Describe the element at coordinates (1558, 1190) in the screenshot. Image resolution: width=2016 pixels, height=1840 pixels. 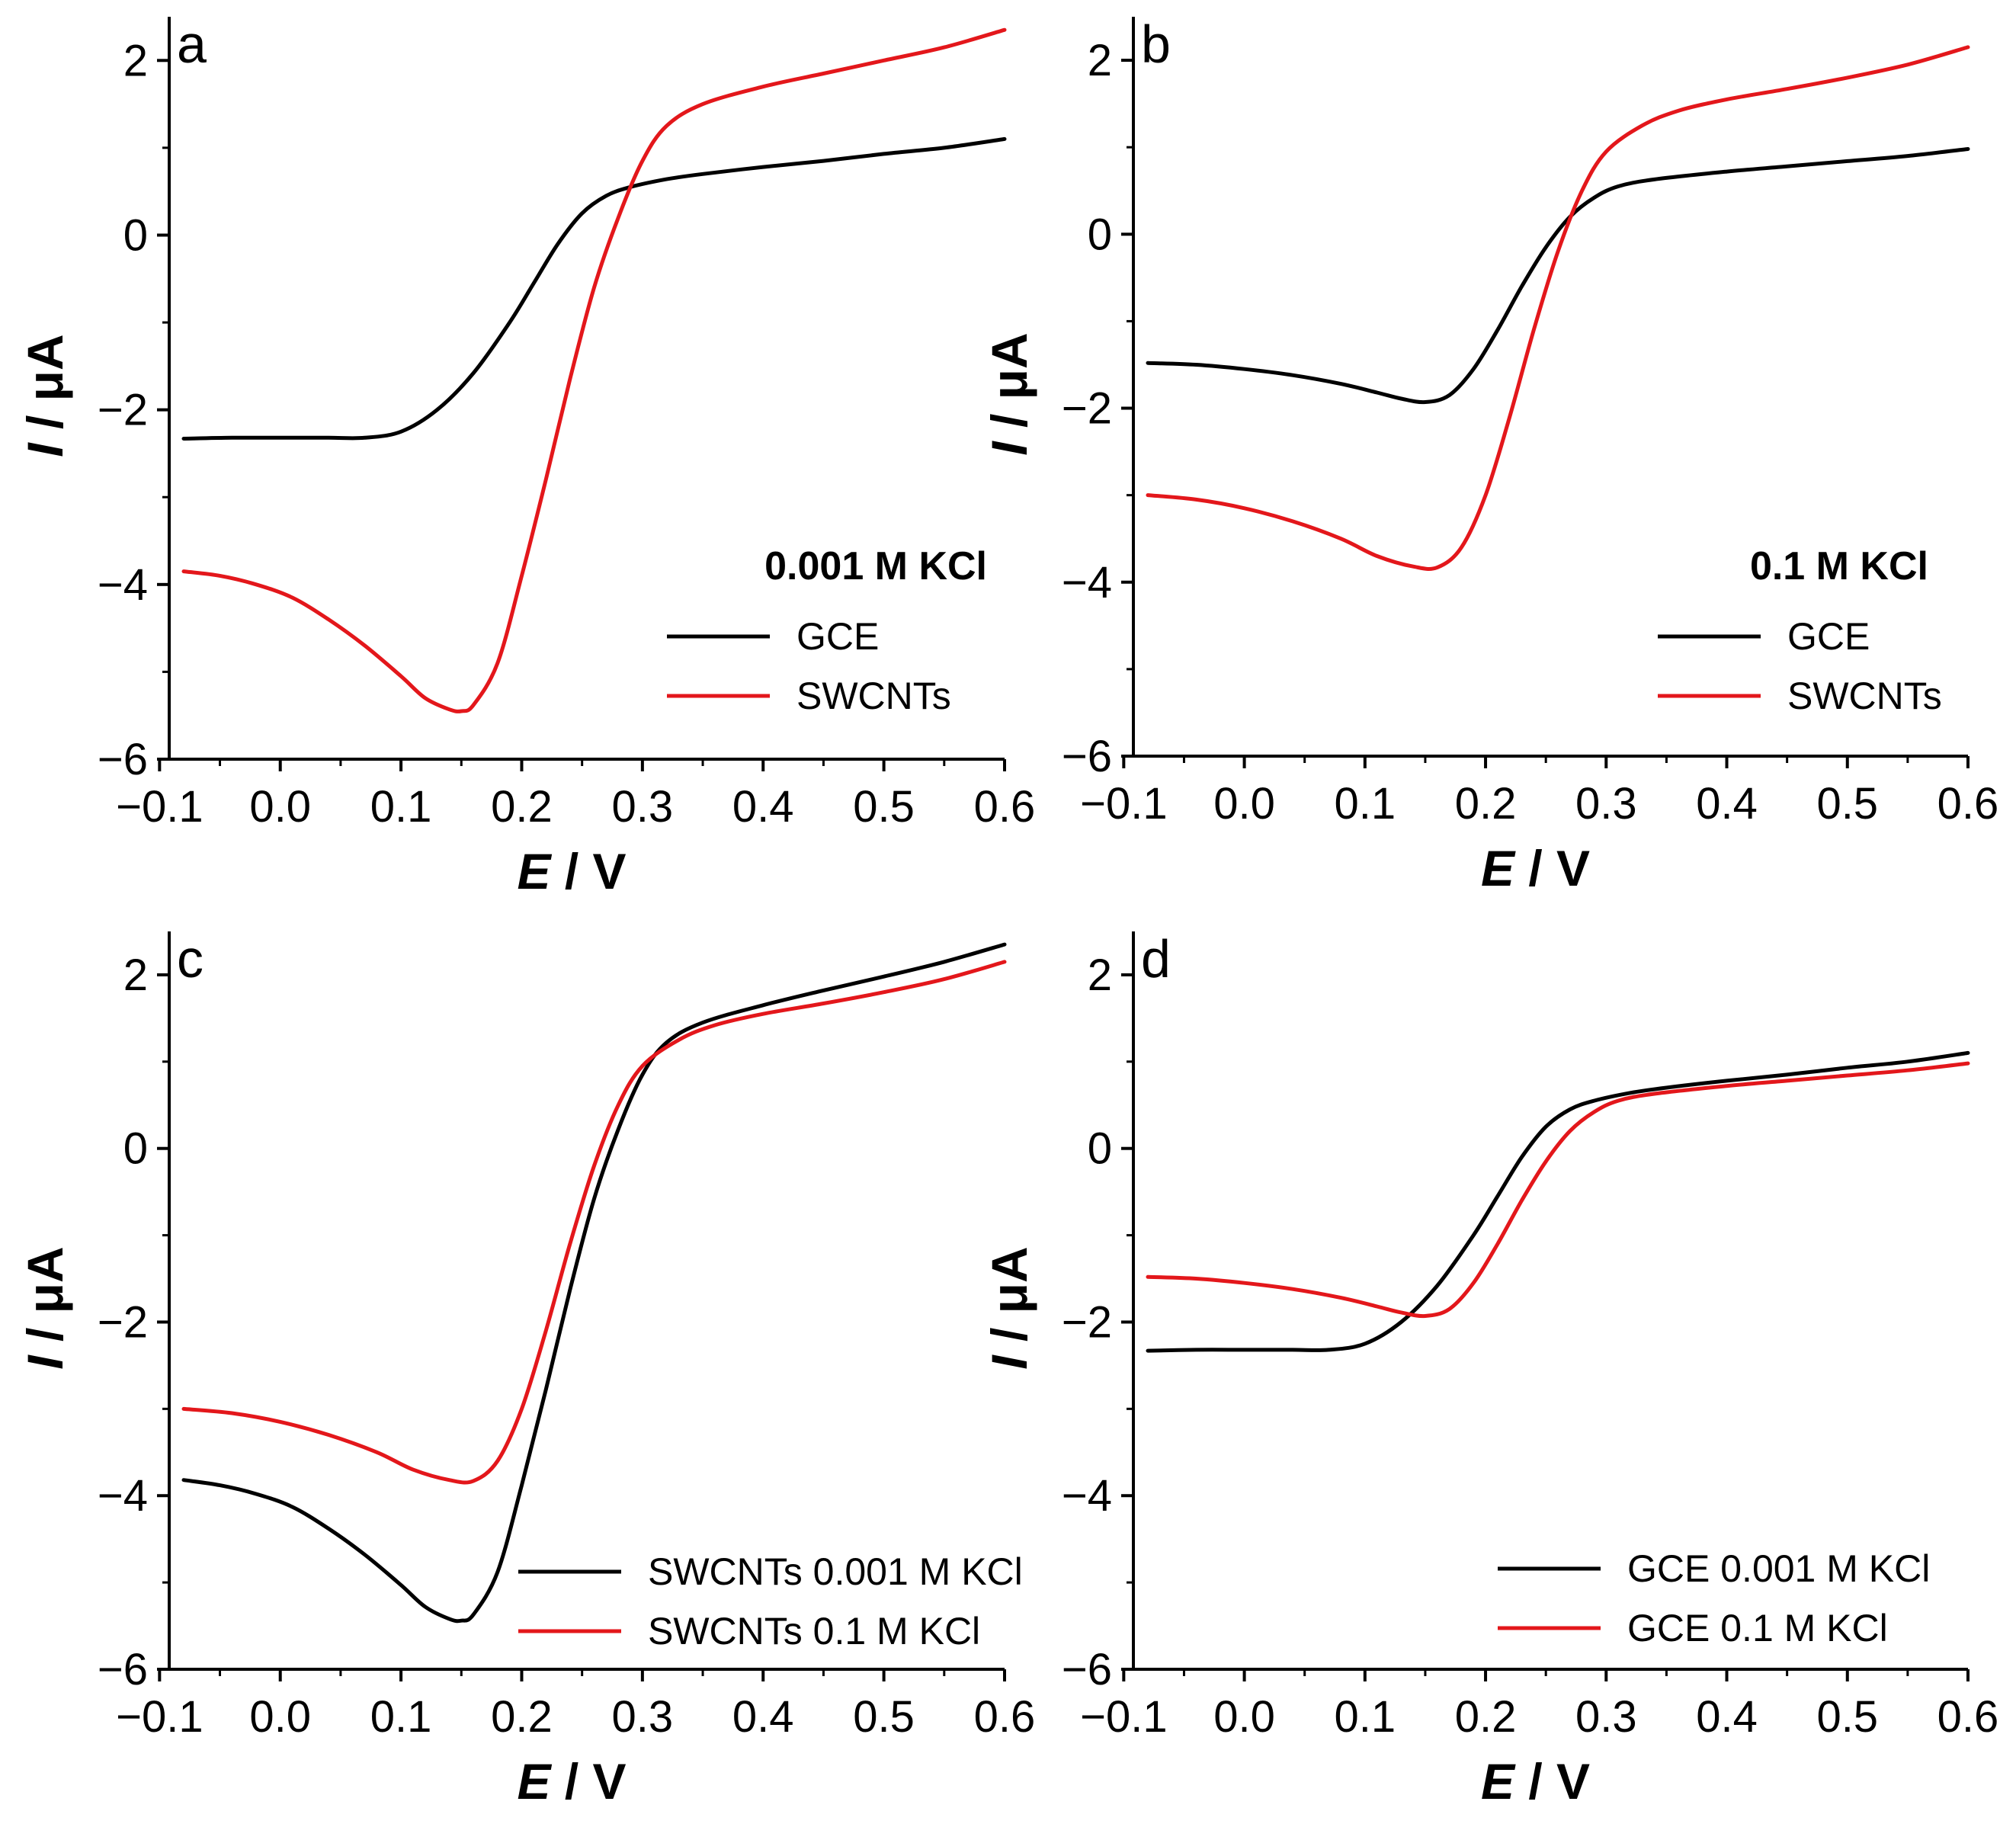
I see `series-line-gce-0.1-m-kcl` at that location.